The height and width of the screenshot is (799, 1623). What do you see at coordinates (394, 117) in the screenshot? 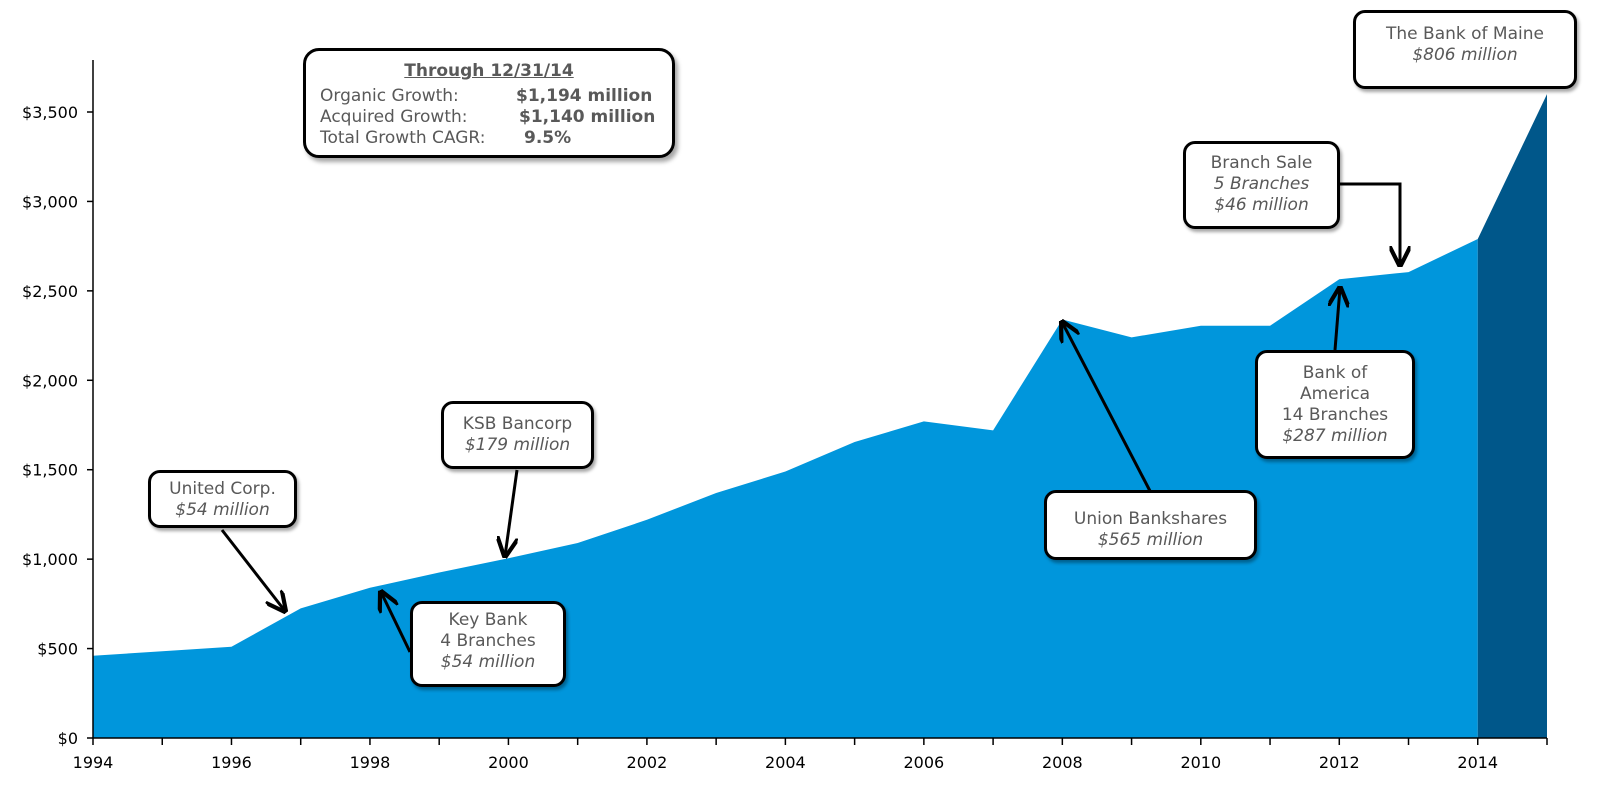
I see `summary-label: Acquired Growth:` at bounding box center [394, 117].